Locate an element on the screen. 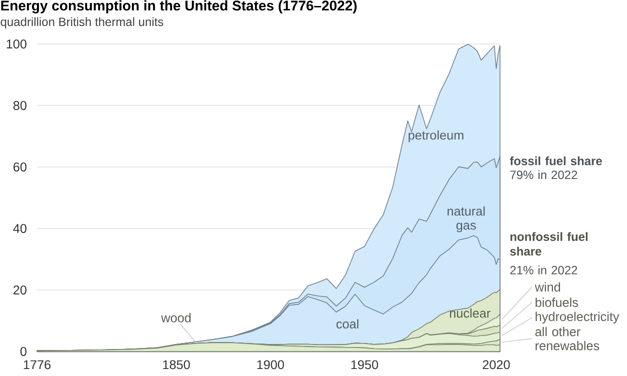 Image resolution: width=627 pixels, height=376 pixels. text: hydroelectricity is located at coordinates (578, 318).